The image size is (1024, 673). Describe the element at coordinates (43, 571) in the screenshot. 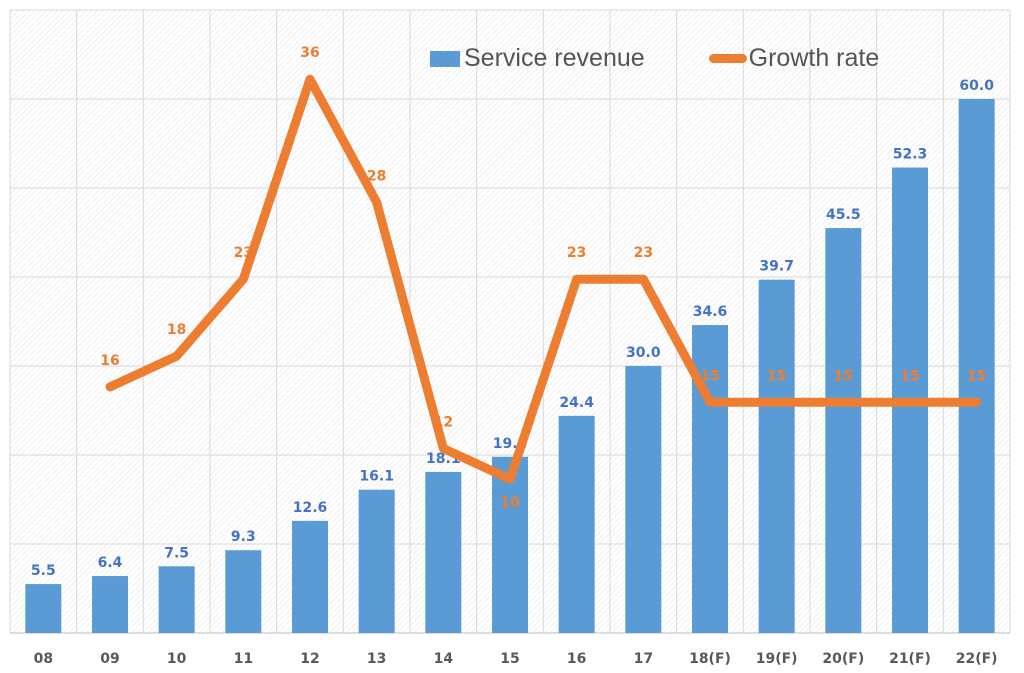

I see `bar-label: 5.5` at that location.